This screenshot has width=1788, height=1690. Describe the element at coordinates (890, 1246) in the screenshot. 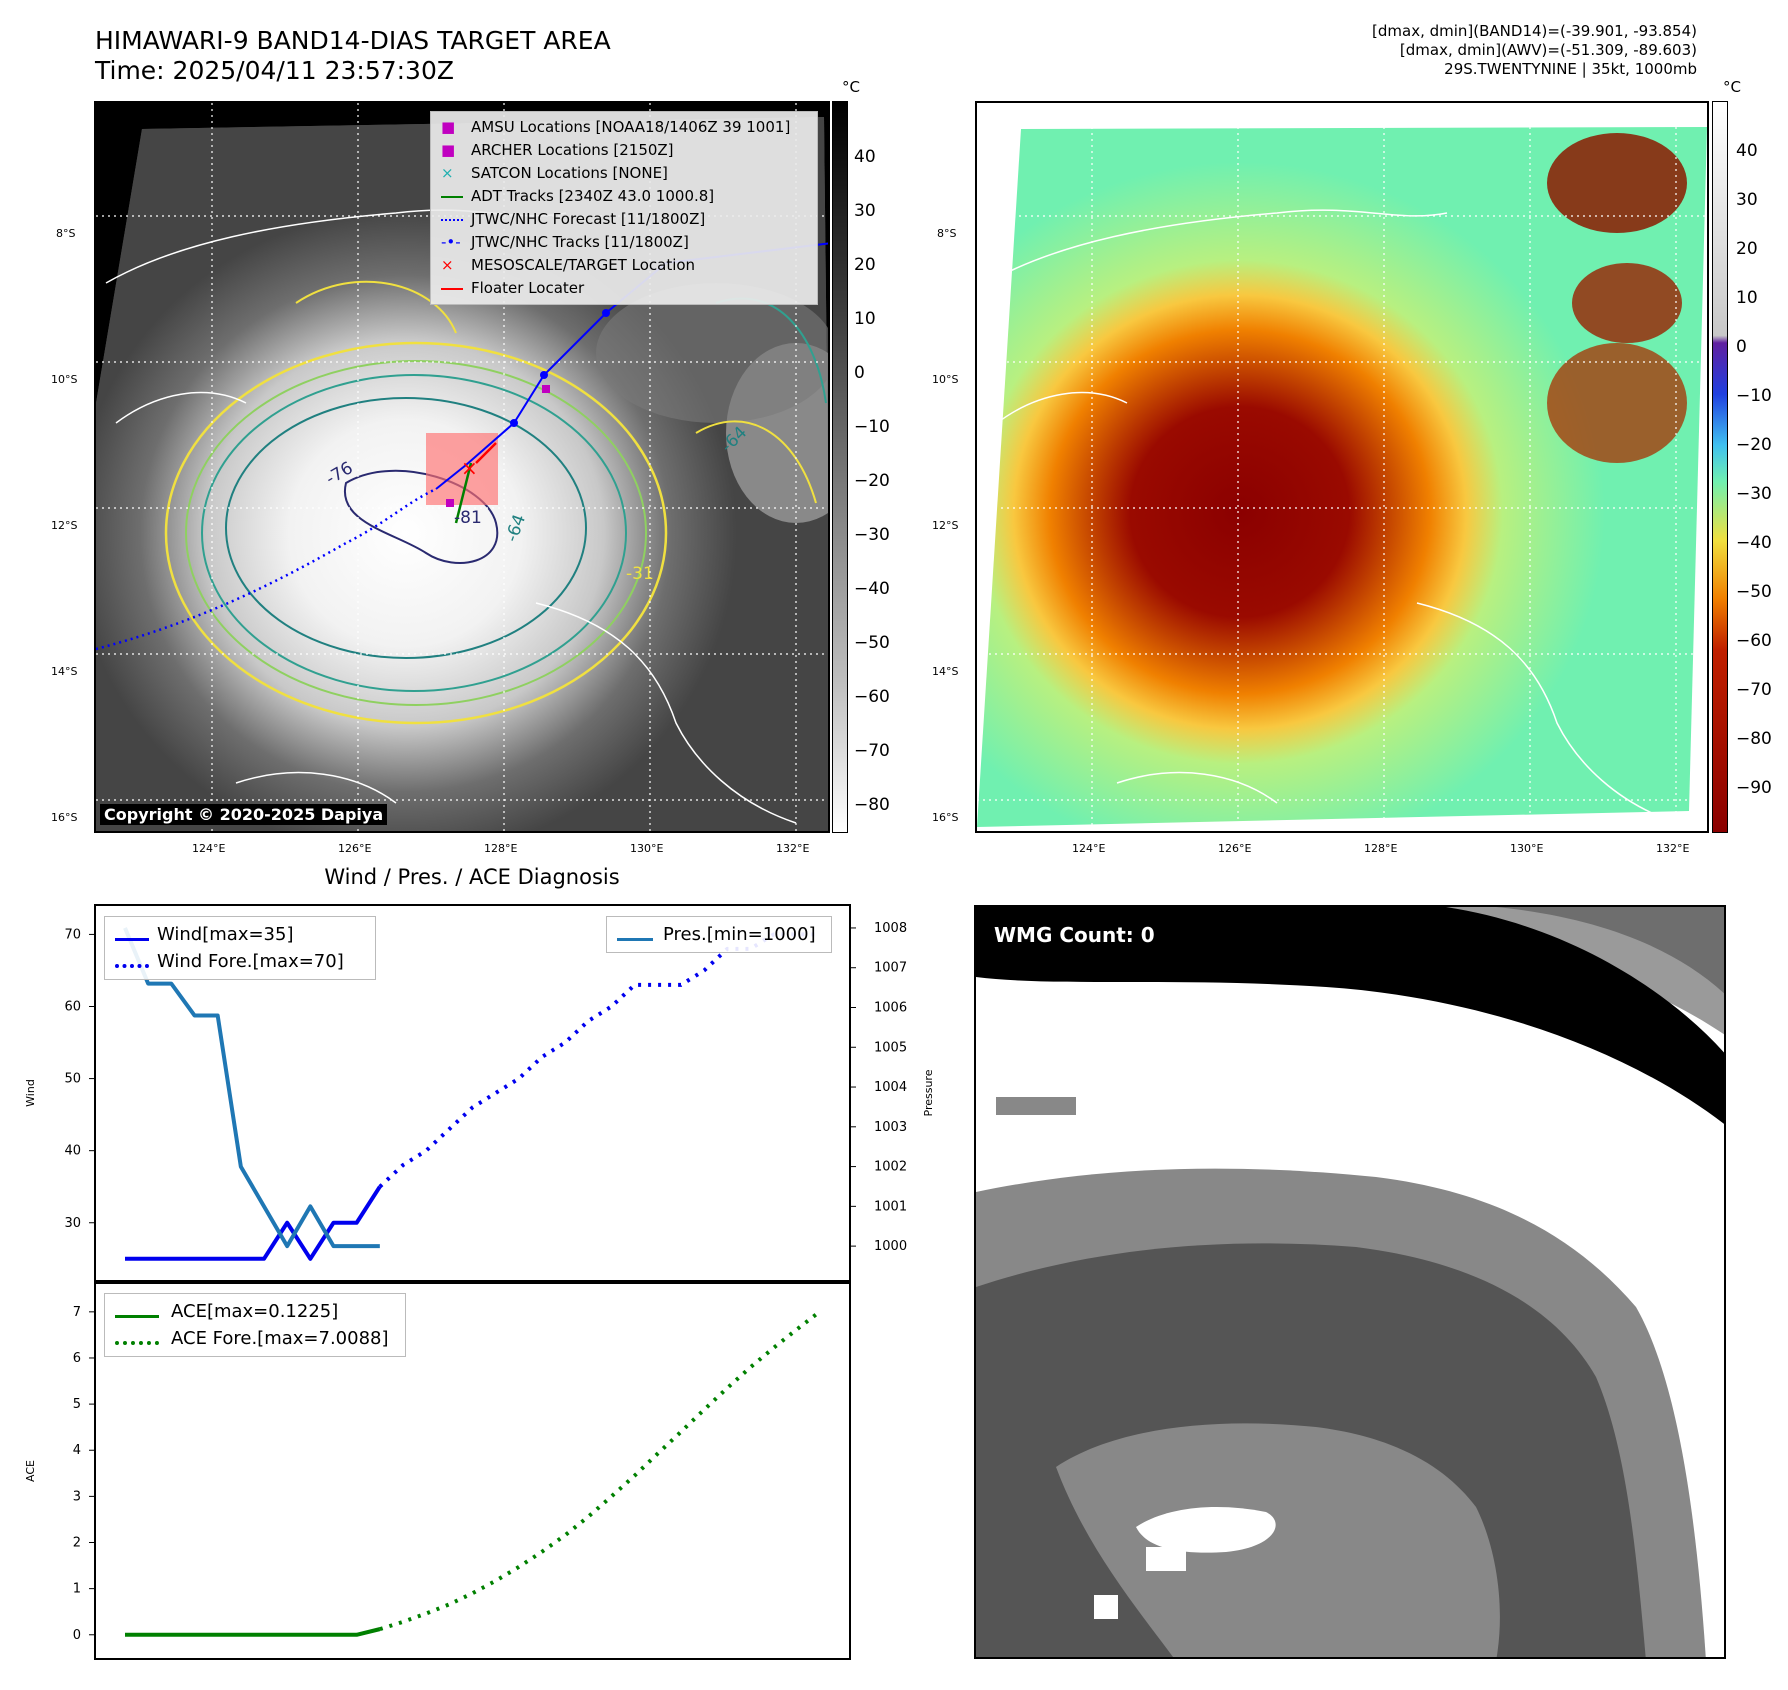

I see `y2-tick-label: 1000` at that location.